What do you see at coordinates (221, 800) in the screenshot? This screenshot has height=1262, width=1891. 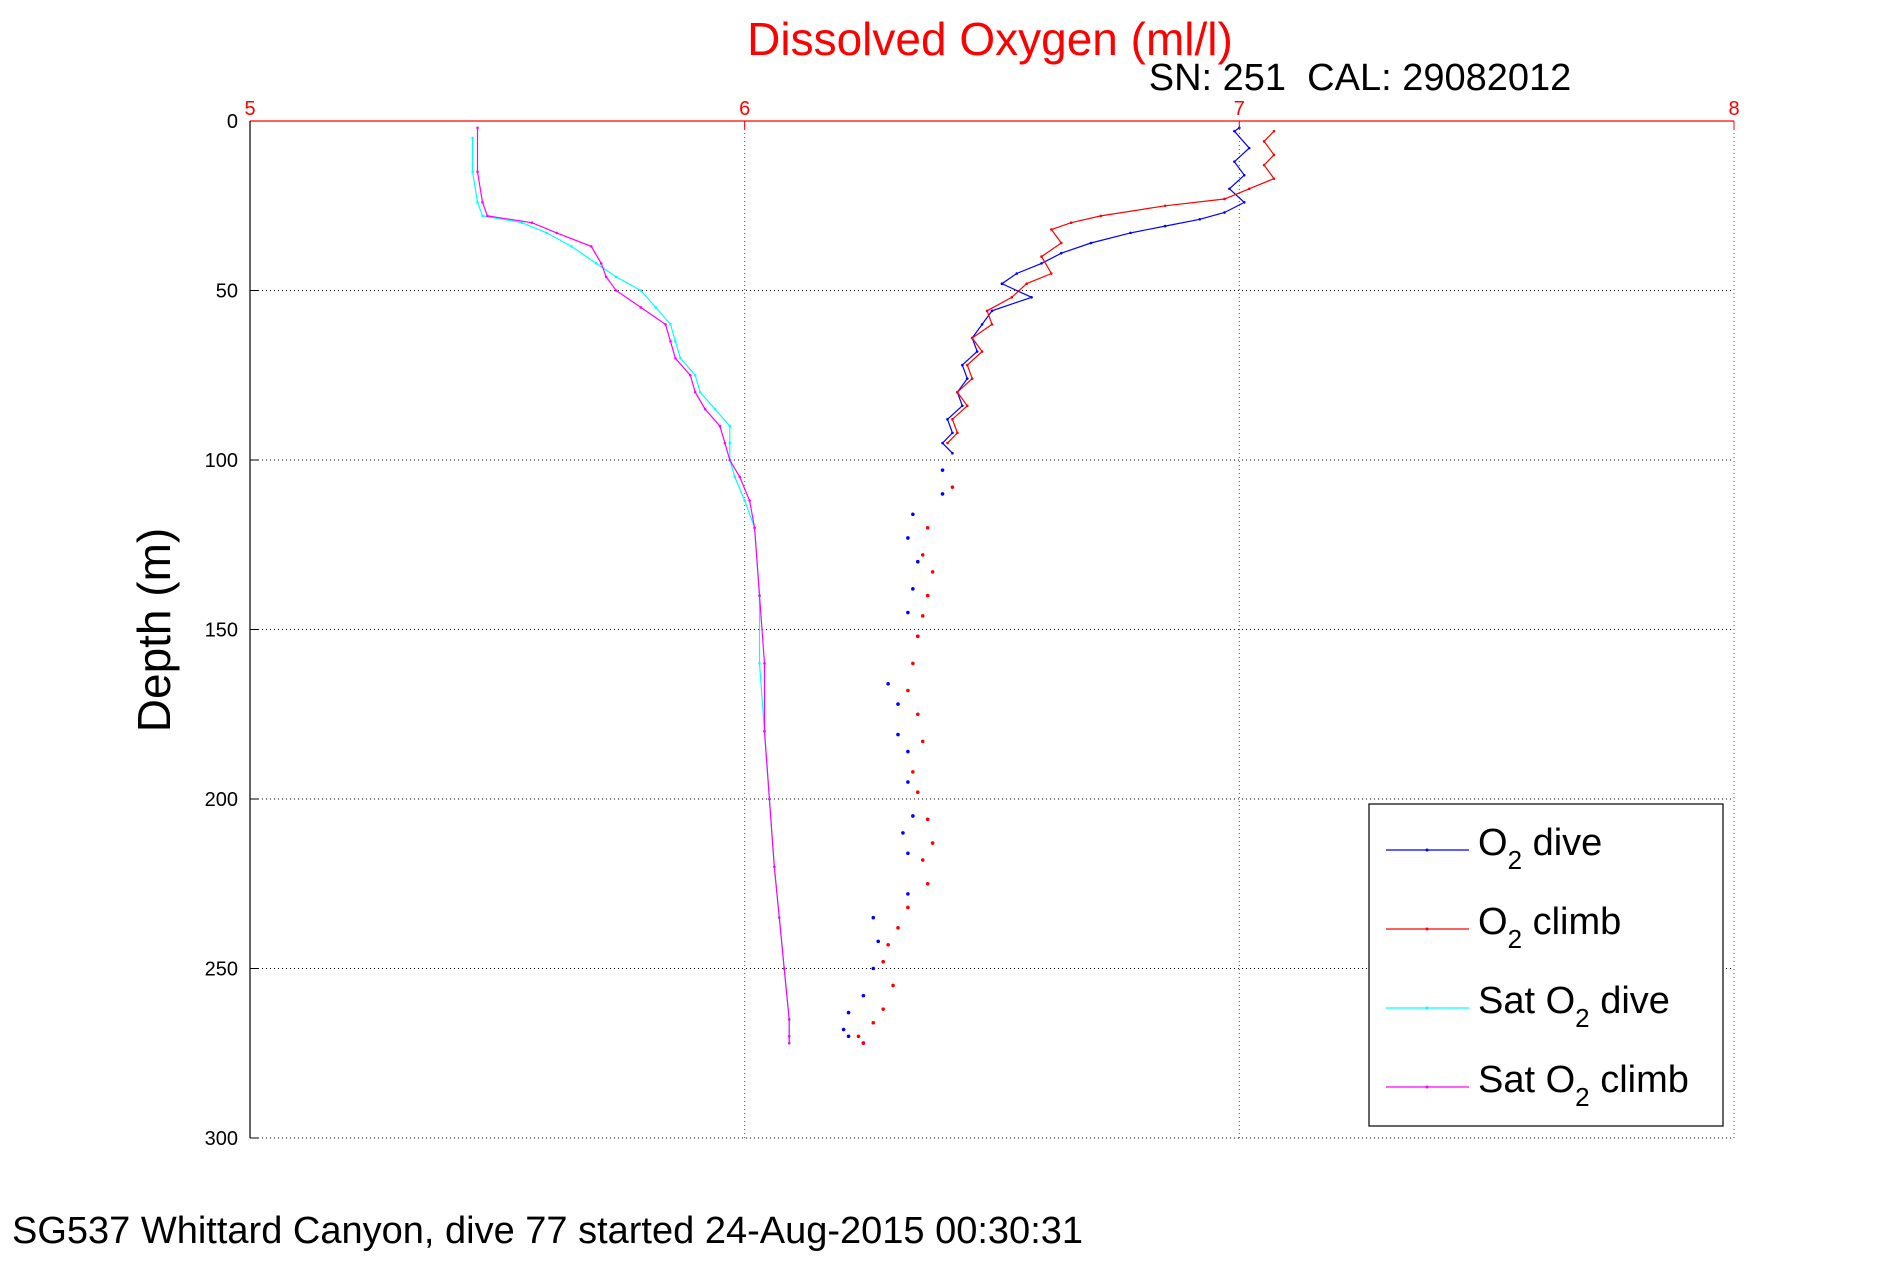 I see `y-tick-label: 200` at bounding box center [221, 800].